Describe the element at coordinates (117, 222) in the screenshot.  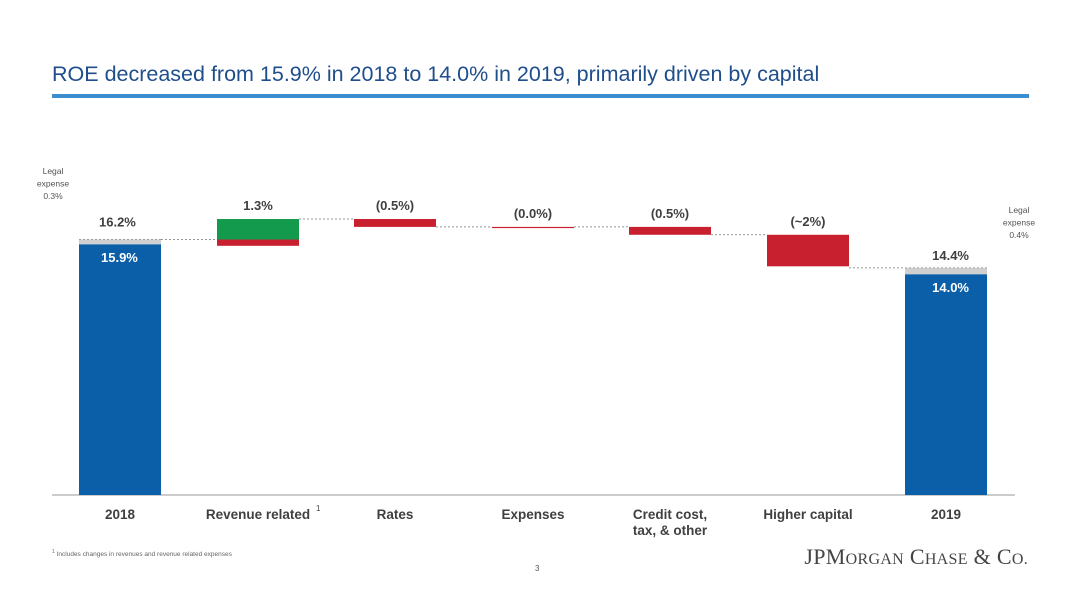
I see `data-label-2018-adjusted: 16.2%` at that location.